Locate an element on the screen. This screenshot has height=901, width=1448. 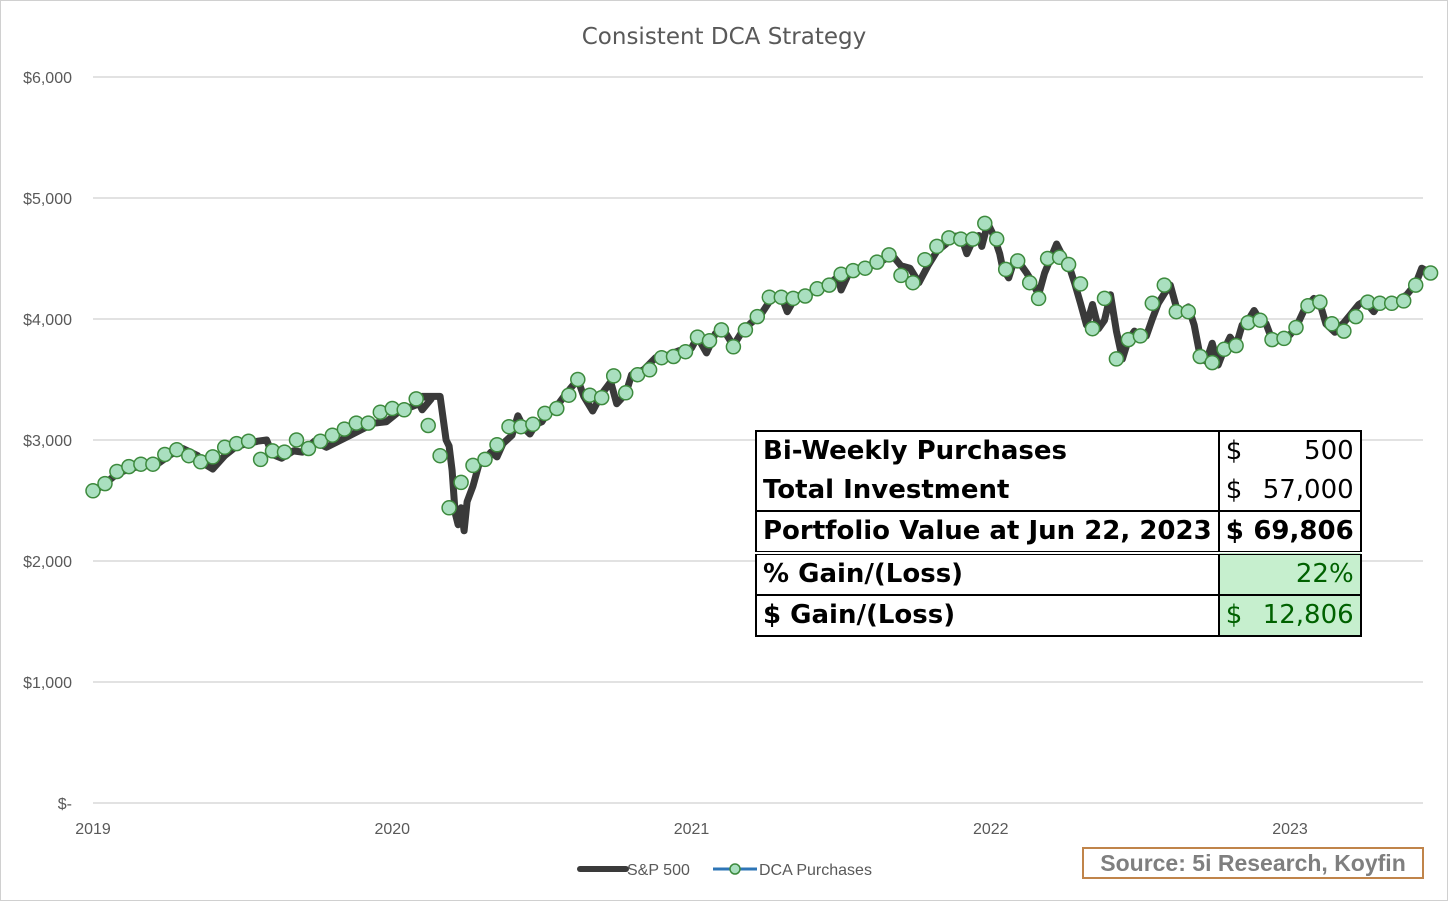
y-tick-label: $- is located at coordinates (65, 804).